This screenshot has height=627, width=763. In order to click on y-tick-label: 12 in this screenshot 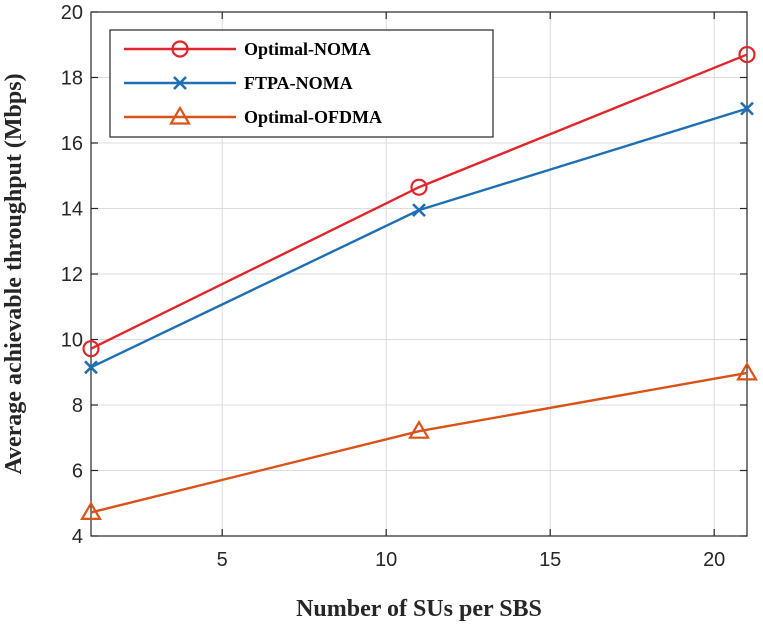, I will do `click(72, 275)`.